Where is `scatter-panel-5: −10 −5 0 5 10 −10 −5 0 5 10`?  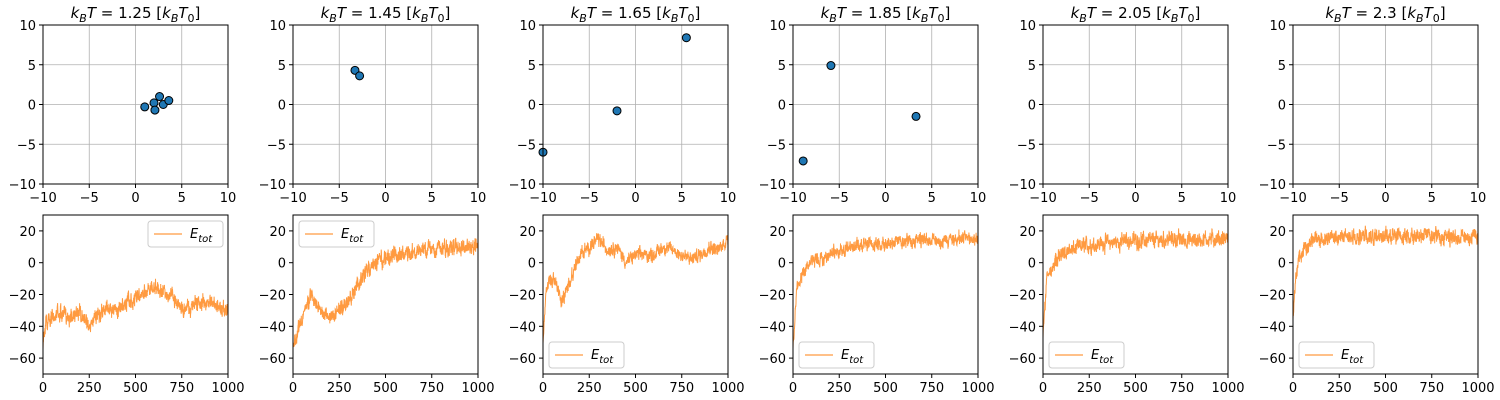
scatter-panel-5: −10 −5 0 5 10 −10 −5 0 5 10 is located at coordinates (1373, 112).